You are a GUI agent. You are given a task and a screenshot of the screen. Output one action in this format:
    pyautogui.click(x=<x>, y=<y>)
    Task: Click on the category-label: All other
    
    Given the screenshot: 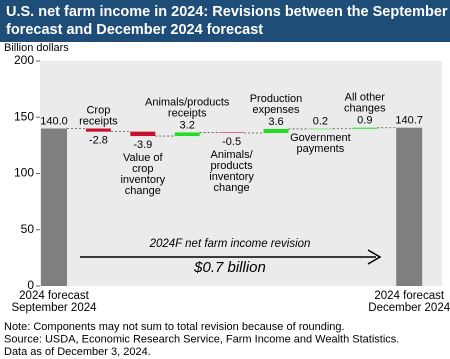 What is the action you would take?
    pyautogui.click(x=365, y=98)
    